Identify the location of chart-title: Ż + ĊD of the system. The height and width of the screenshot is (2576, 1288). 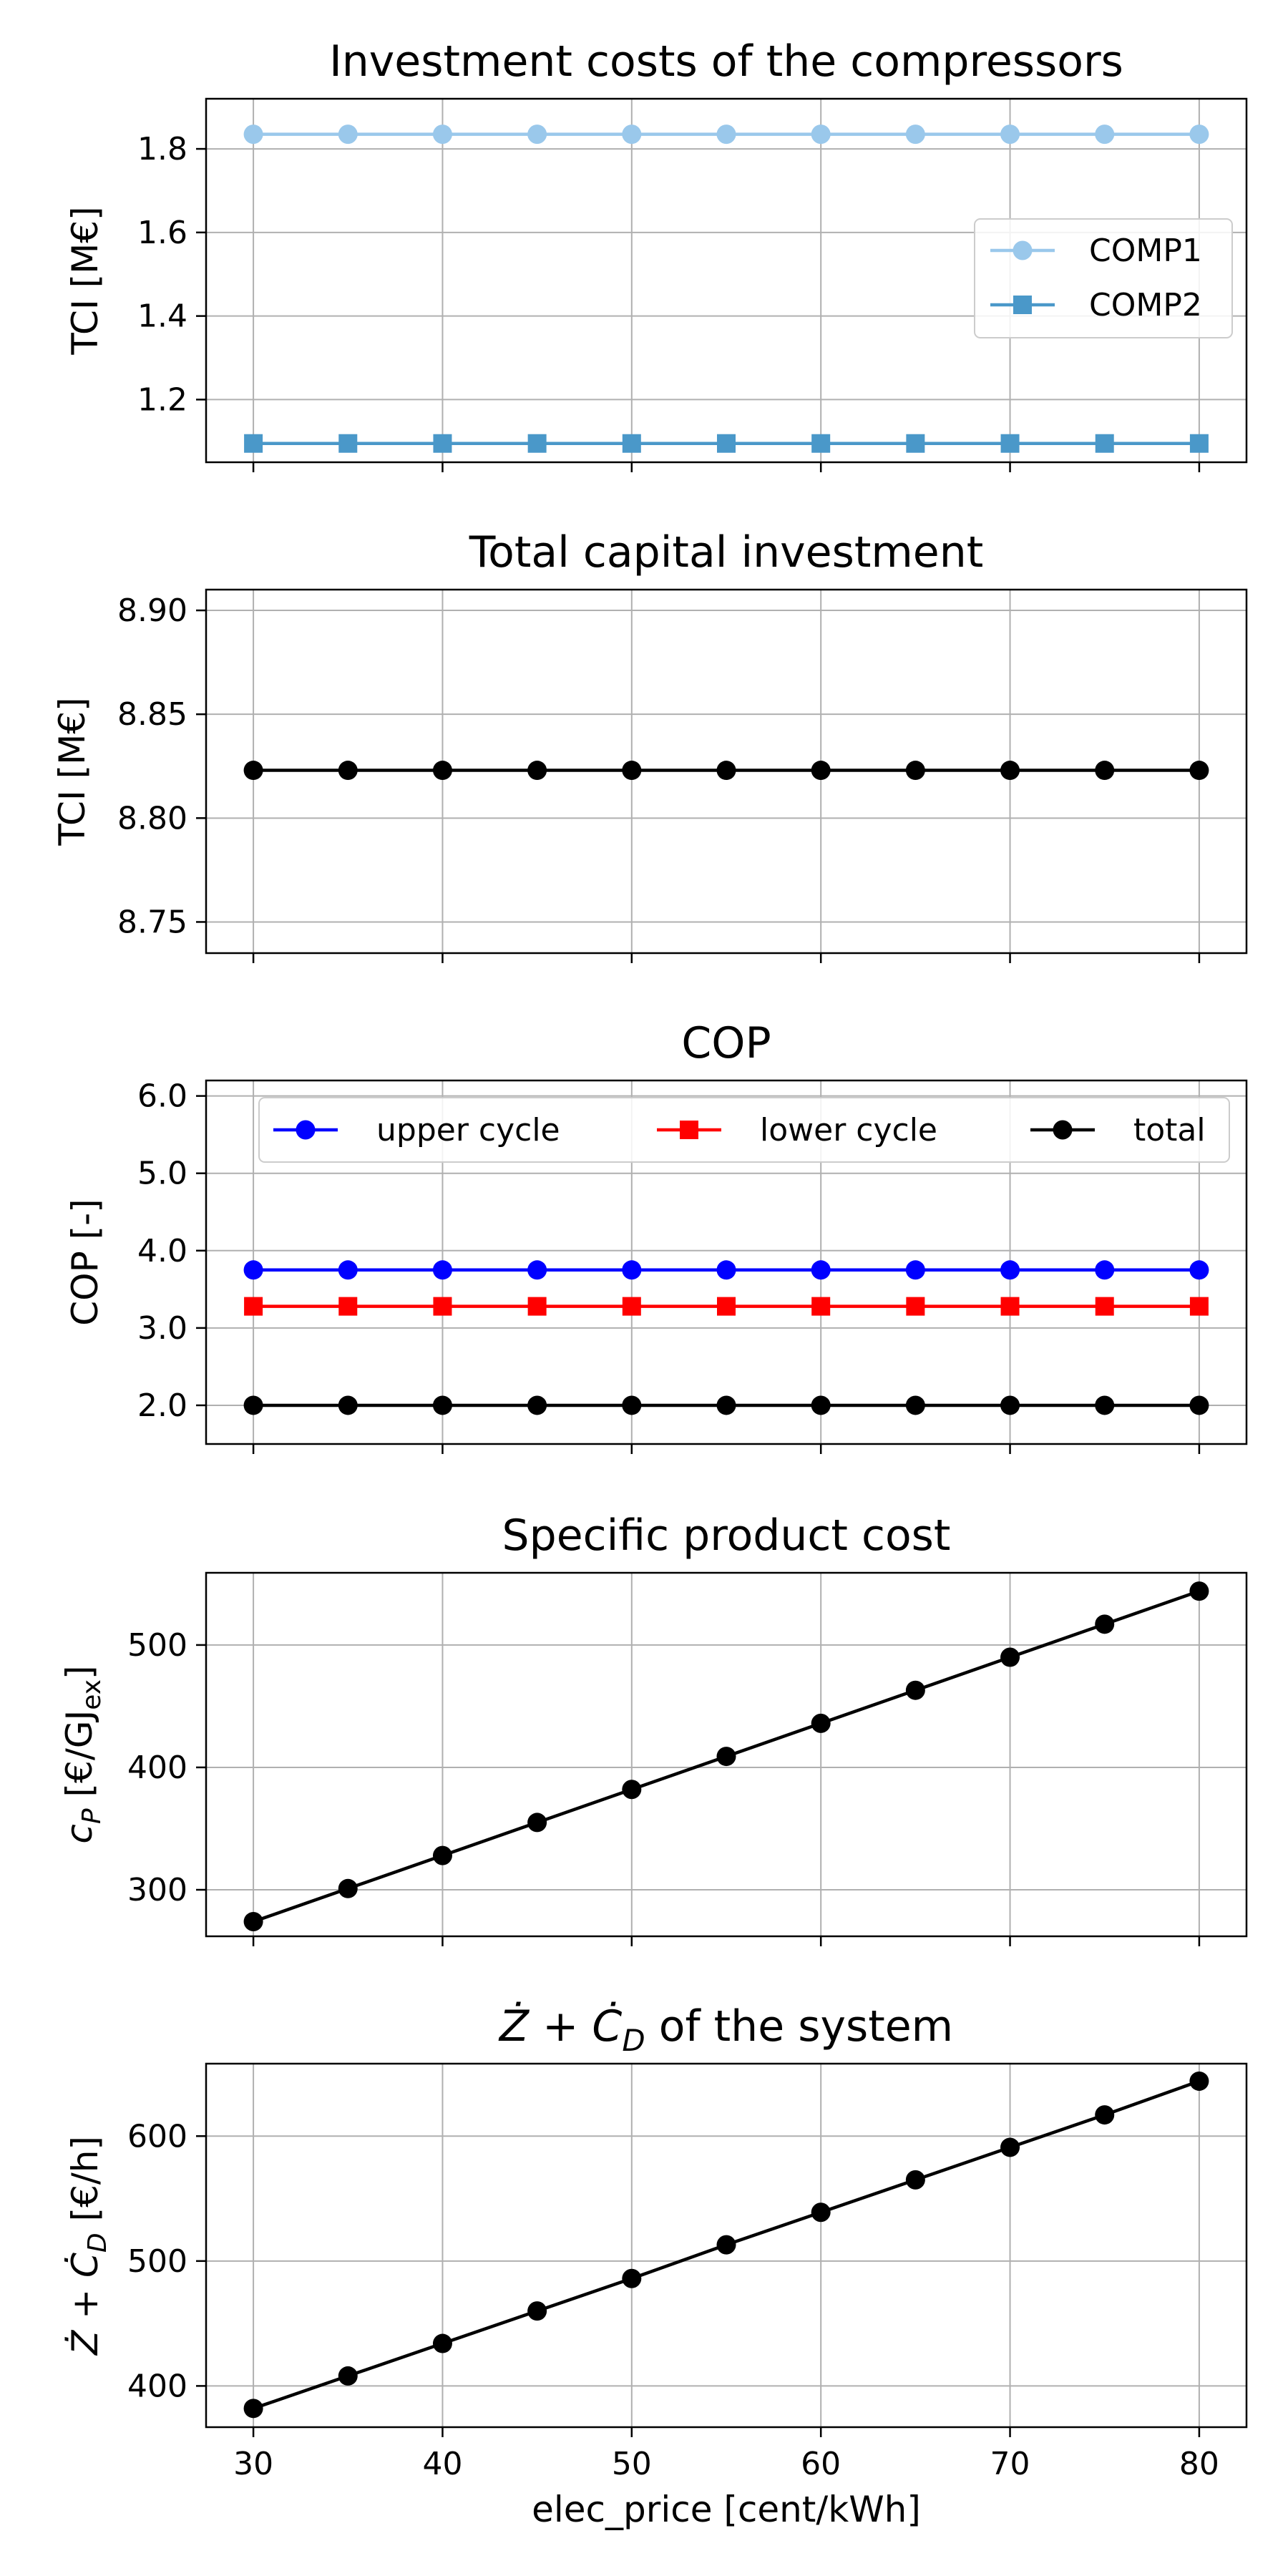
(725, 2029).